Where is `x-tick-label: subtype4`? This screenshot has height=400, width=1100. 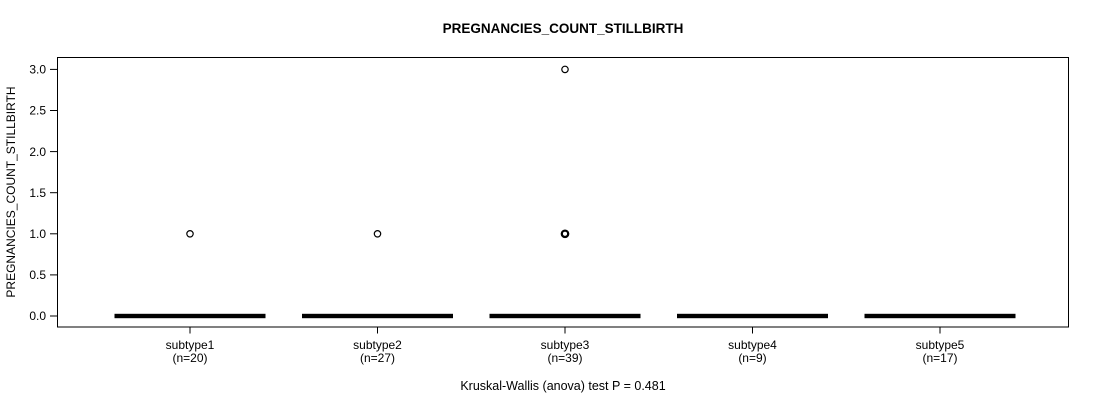
x-tick-label: subtype4 is located at coordinates (752, 345).